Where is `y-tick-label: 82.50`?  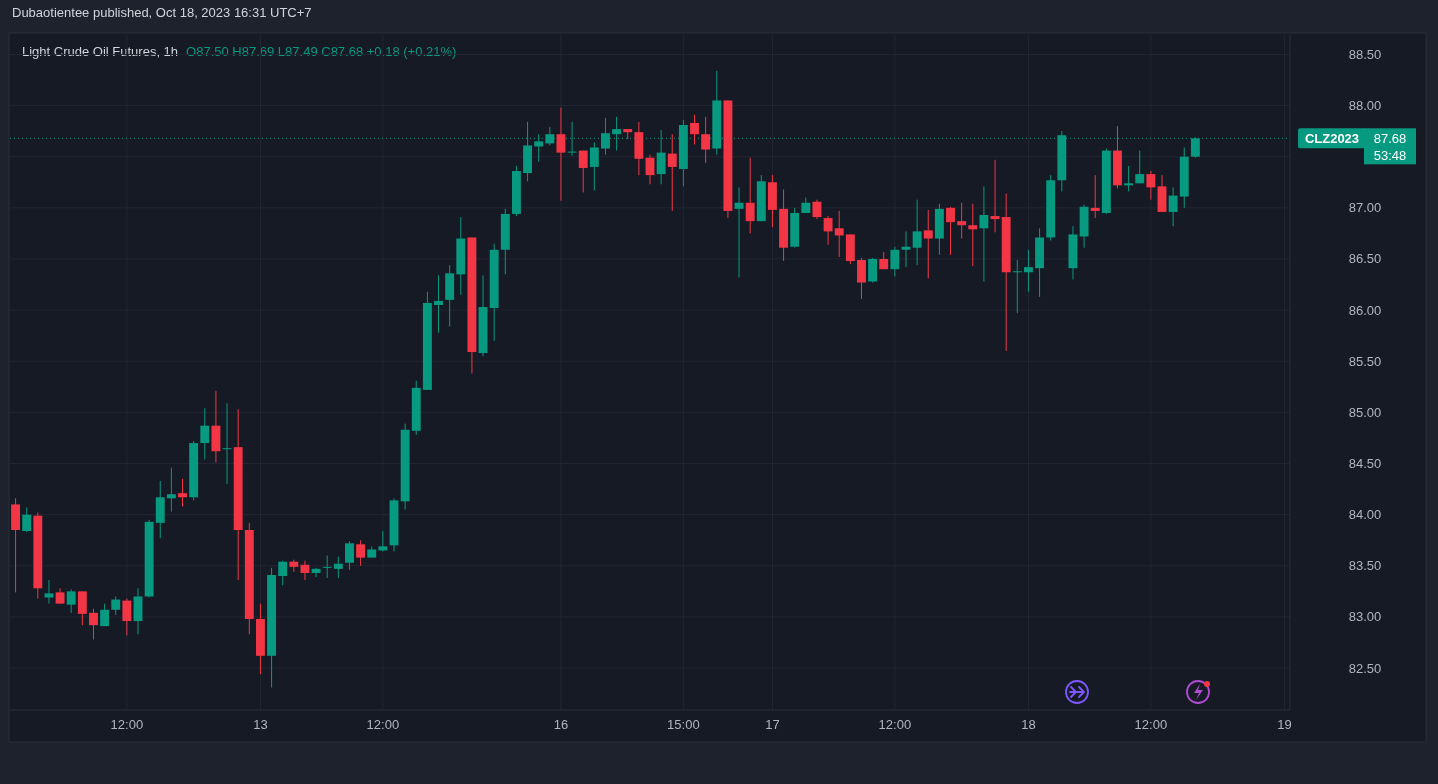
y-tick-label: 82.50 is located at coordinates (1365, 668).